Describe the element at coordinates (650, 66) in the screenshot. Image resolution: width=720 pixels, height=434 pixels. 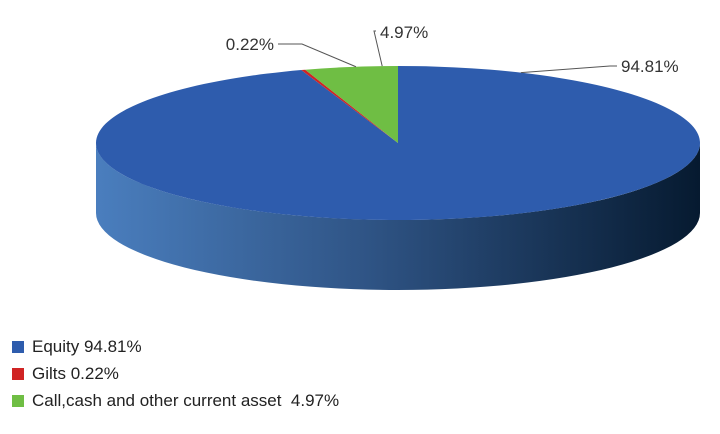
I see `slice-label-equity: 94.81%` at that location.